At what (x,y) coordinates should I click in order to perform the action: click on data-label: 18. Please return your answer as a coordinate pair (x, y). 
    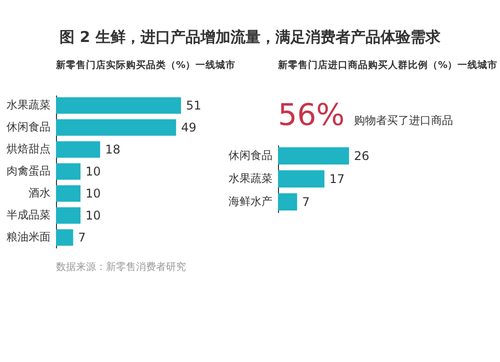
    Looking at the image, I should click on (112, 149).